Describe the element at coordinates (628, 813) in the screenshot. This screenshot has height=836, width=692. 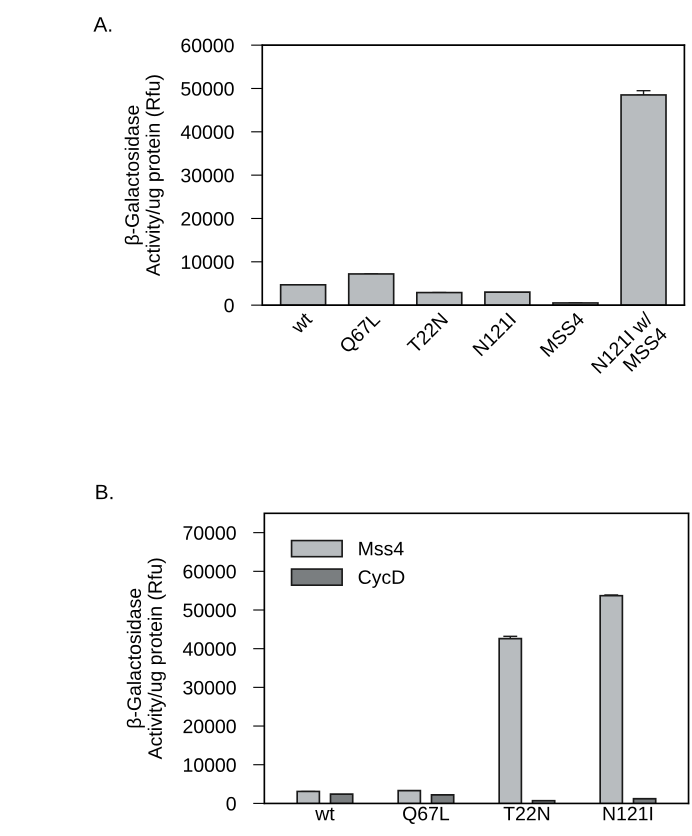
I see `x-tick-label: N121I` at that location.